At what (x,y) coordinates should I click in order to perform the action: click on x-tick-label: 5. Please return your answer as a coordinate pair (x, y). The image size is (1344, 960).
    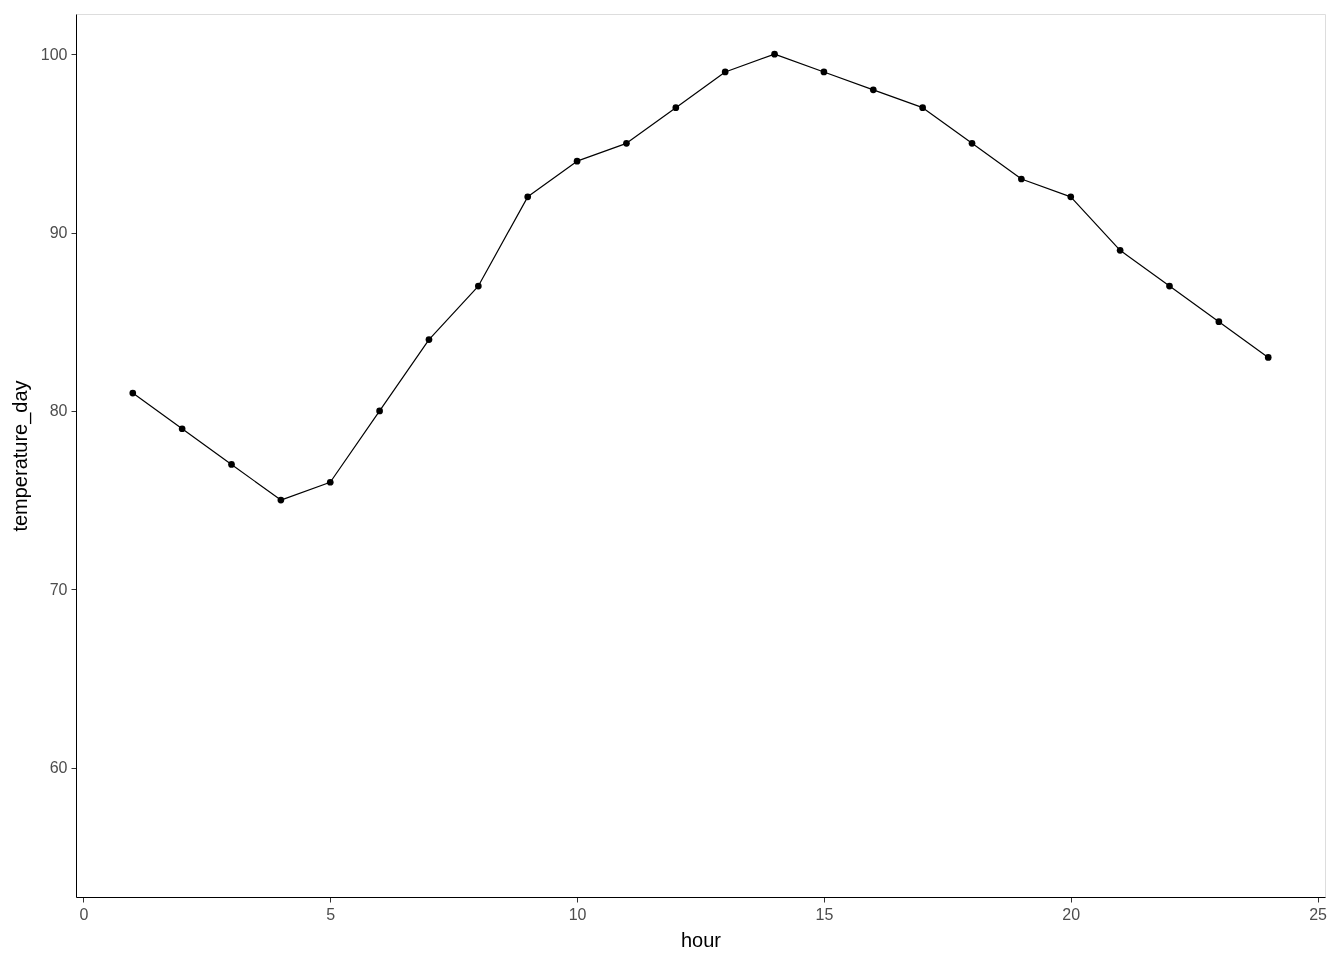
    Looking at the image, I should click on (331, 914).